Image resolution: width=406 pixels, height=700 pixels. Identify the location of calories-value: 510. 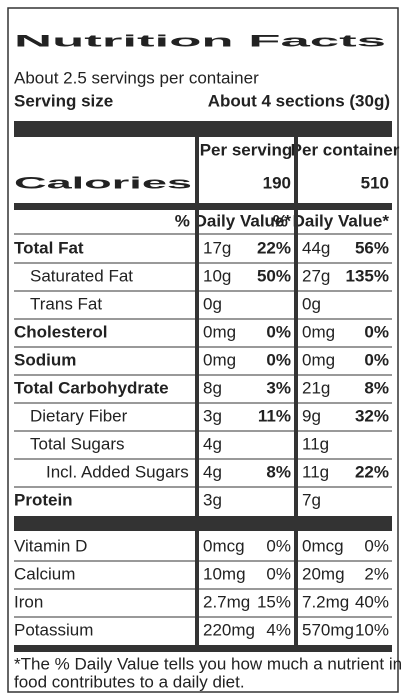
(375, 182).